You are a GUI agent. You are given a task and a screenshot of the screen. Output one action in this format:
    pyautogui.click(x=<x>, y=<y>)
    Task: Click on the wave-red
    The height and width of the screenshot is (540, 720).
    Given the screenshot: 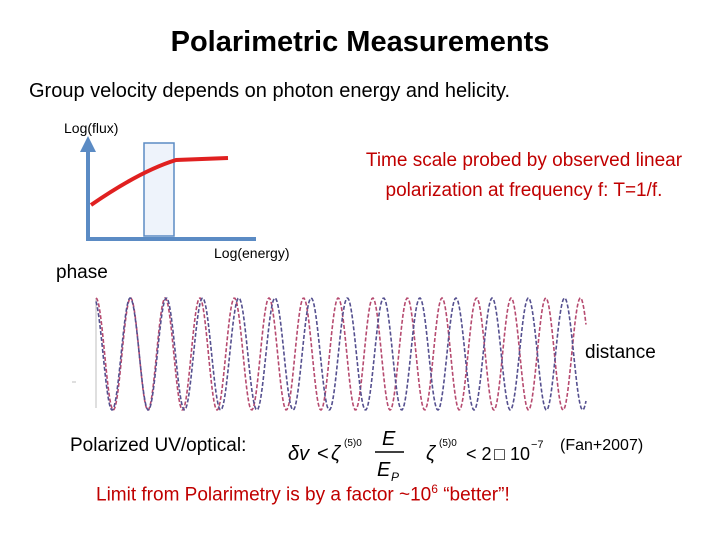 What is the action you would take?
    pyautogui.click(x=341, y=354)
    